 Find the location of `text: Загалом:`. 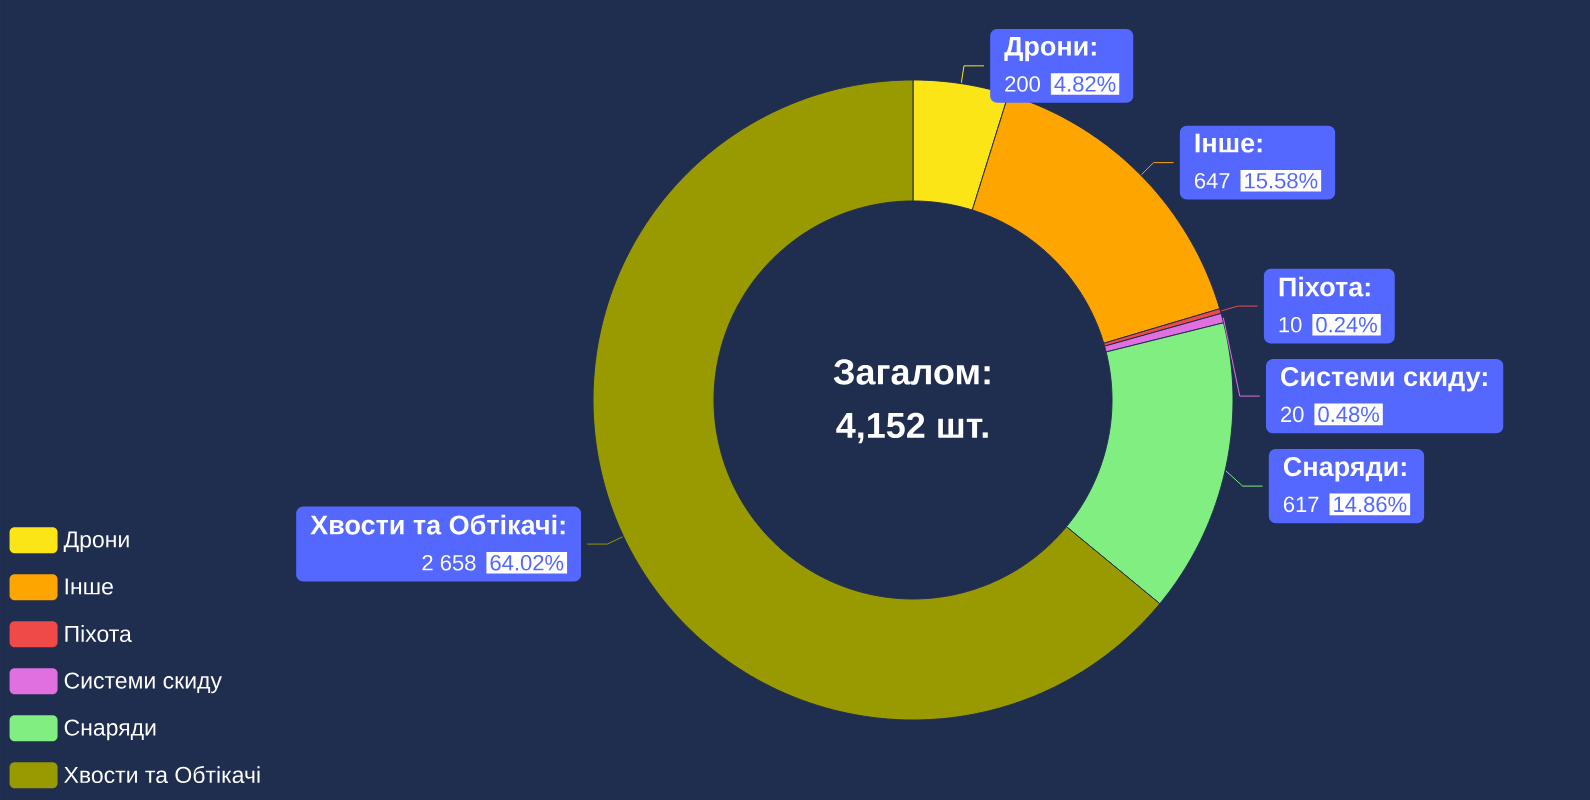

text: Загалом: is located at coordinates (911, 372).